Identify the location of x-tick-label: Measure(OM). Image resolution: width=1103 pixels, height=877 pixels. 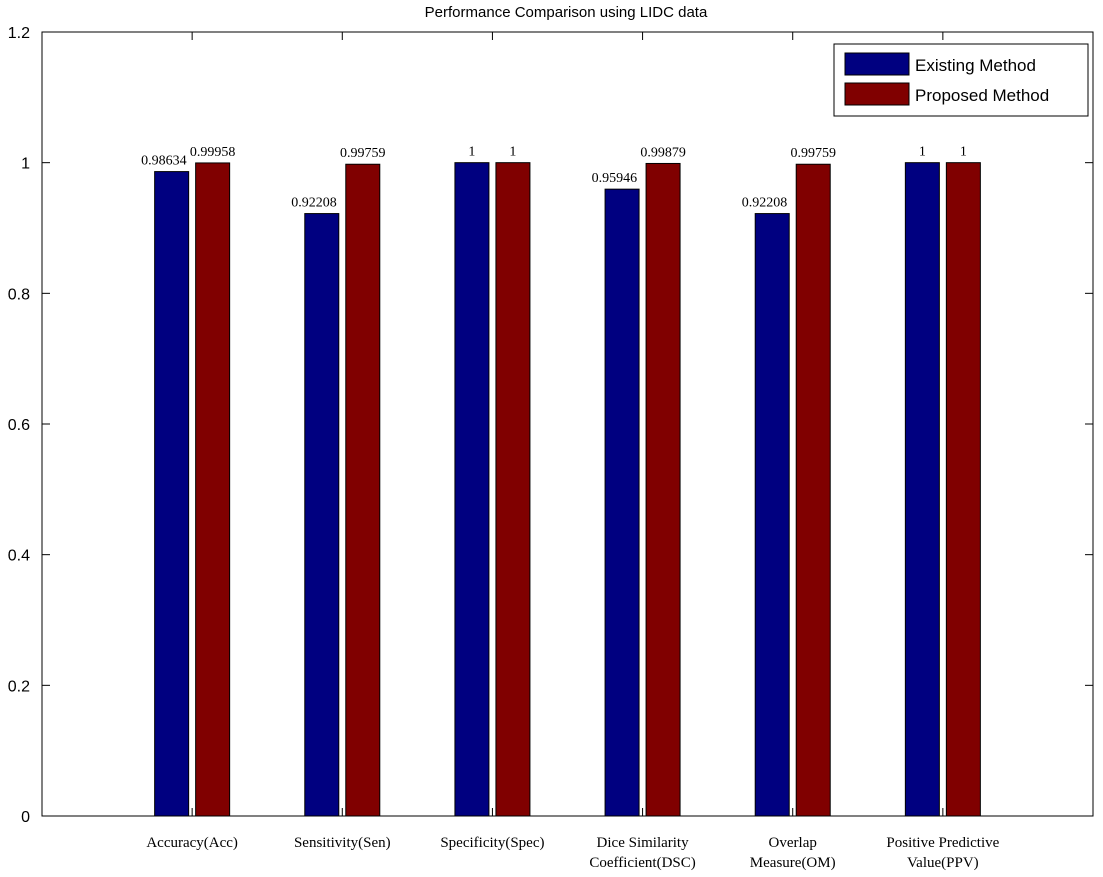
(793, 863).